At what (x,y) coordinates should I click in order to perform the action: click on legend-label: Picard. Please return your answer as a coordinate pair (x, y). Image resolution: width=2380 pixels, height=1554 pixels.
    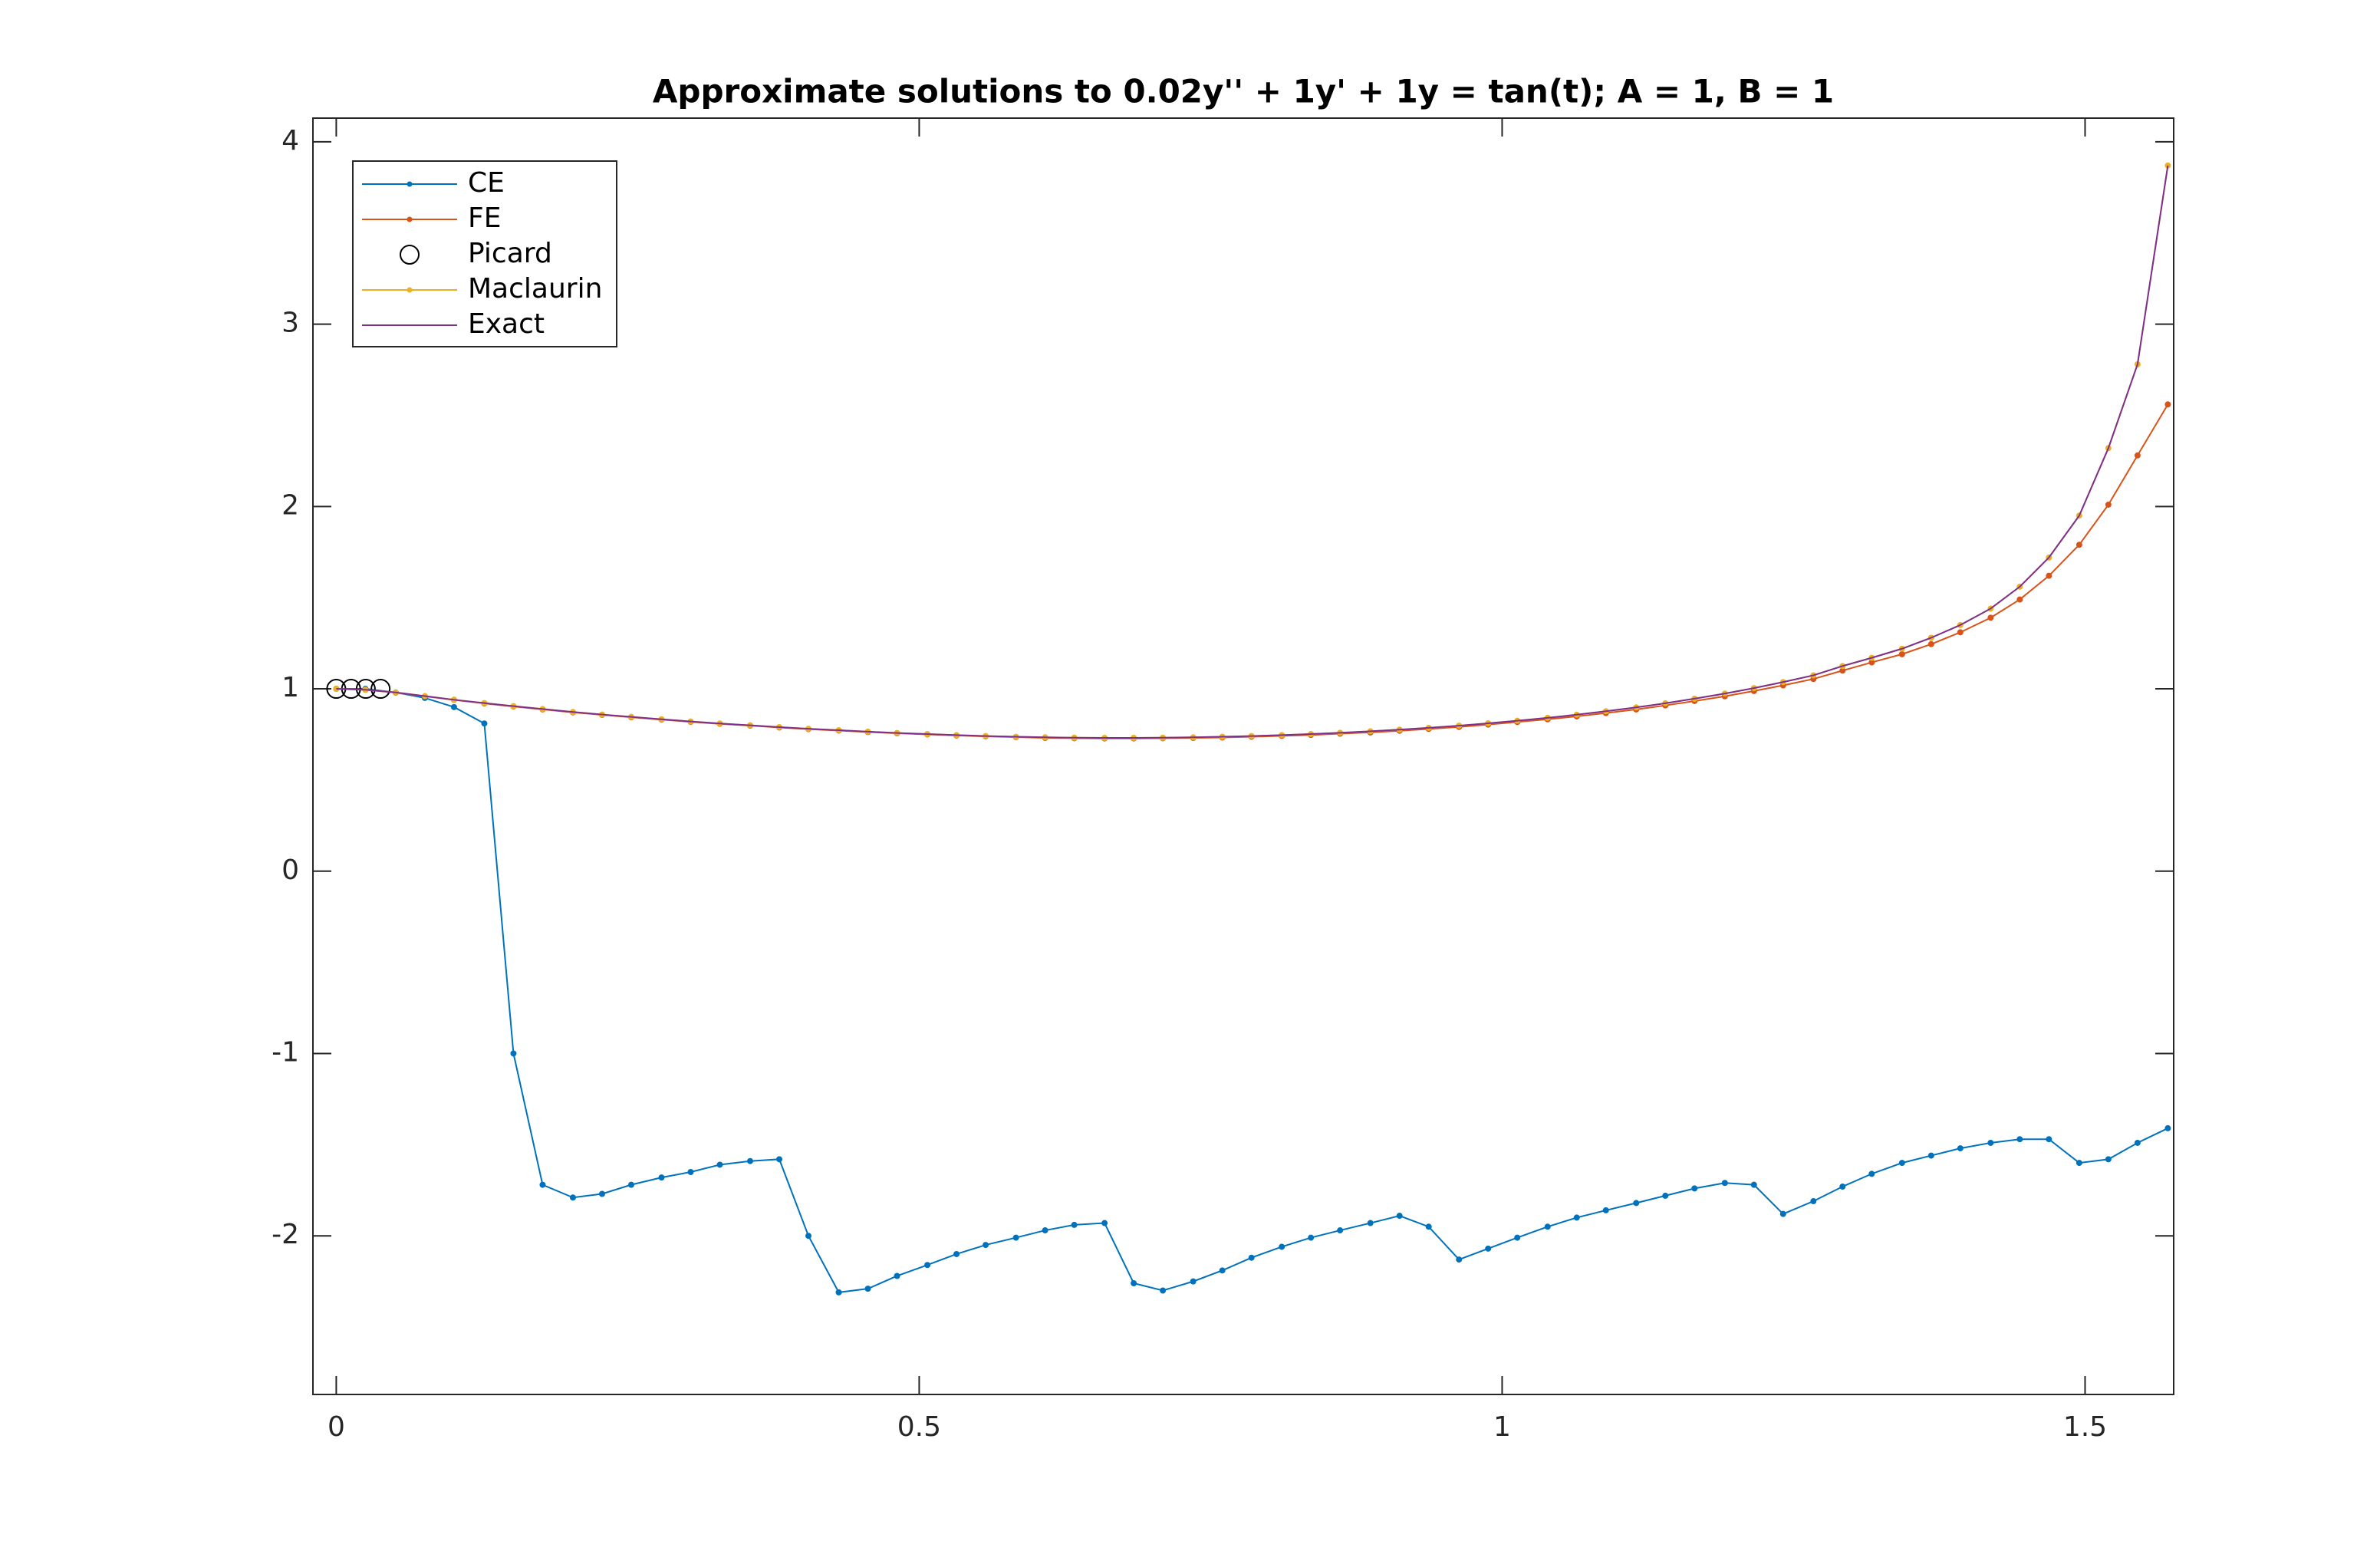
    Looking at the image, I should click on (510, 253).